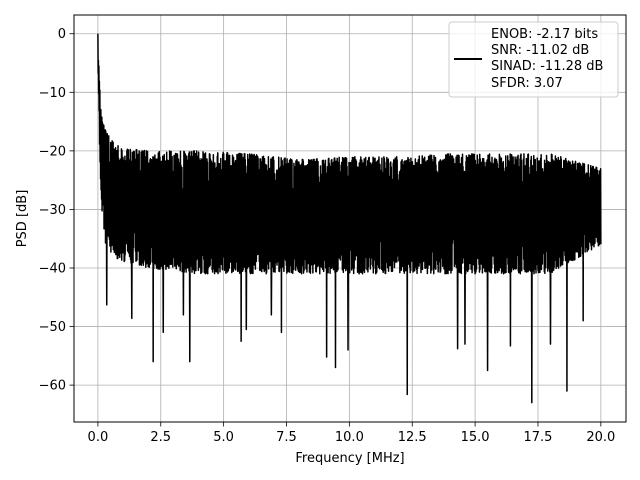 Image resolution: width=640 pixels, height=480 pixels. What do you see at coordinates (412, 437) in the screenshot?
I see `x-tick-label: 12.5` at bounding box center [412, 437].